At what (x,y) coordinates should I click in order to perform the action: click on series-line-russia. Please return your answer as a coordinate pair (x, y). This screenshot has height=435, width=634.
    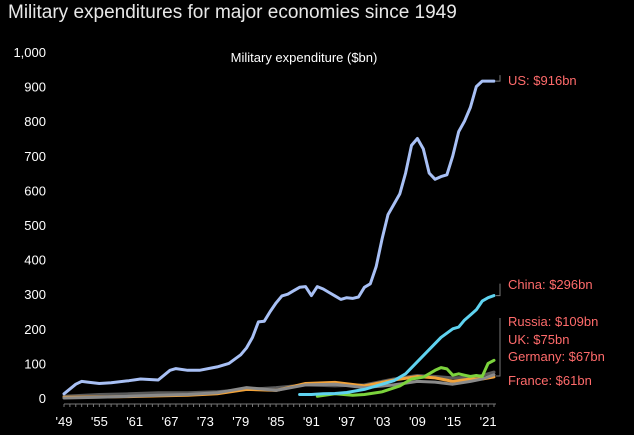
    Looking at the image, I should click on (405, 378).